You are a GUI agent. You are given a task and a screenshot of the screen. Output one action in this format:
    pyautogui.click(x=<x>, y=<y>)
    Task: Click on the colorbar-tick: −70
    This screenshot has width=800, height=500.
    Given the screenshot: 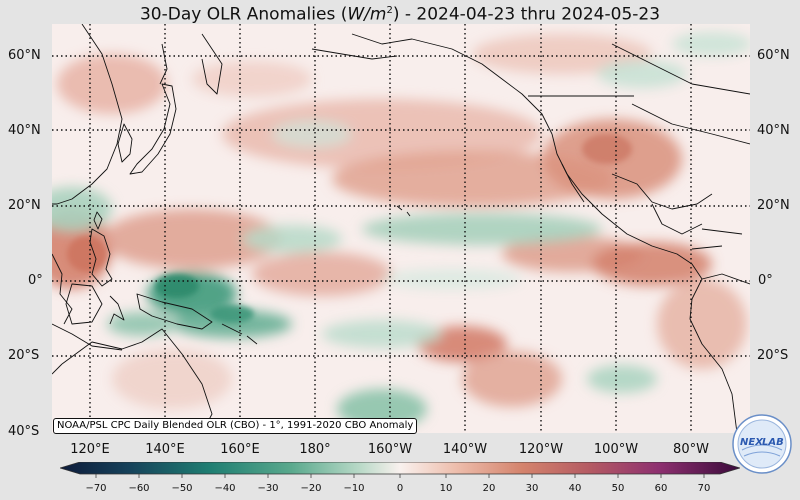 What is the action you would take?
    pyautogui.click(x=96, y=488)
    